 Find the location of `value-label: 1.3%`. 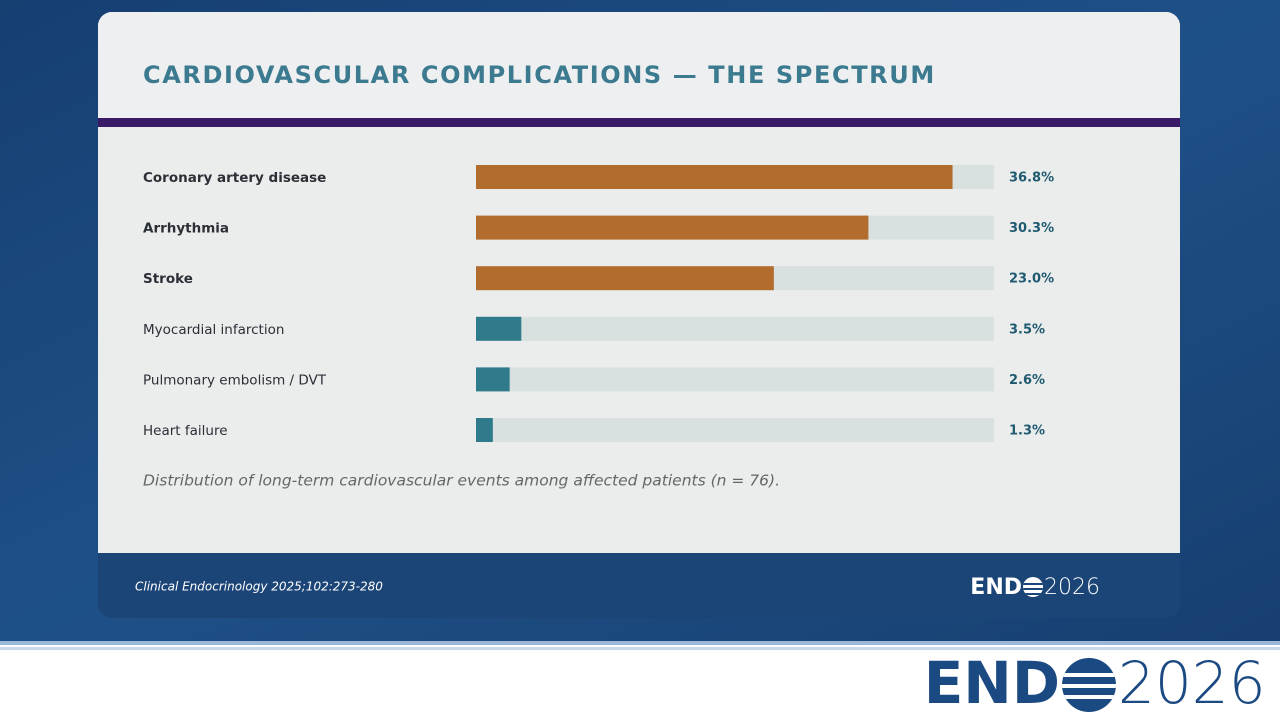

value-label: 1.3% is located at coordinates (1027, 431).